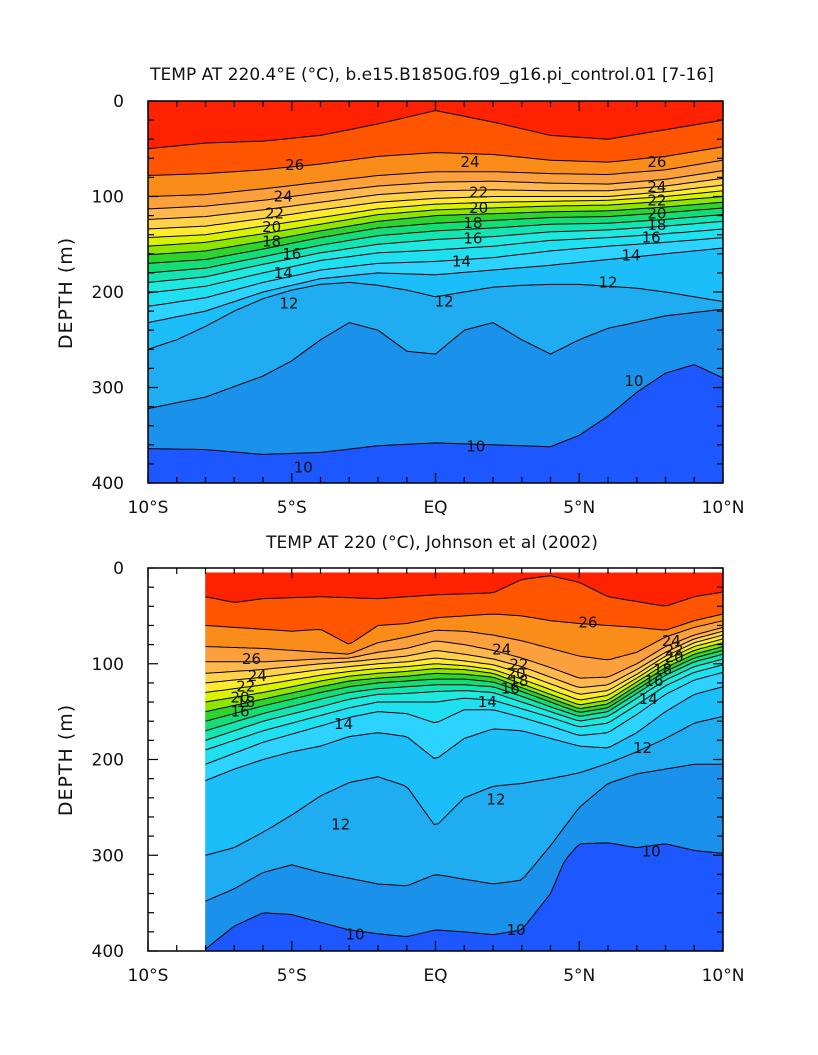 This screenshot has width=818, height=1055. Describe the element at coordinates (66, 760) in the screenshot. I see `y-axis-label: DEPTH (m)` at that location.